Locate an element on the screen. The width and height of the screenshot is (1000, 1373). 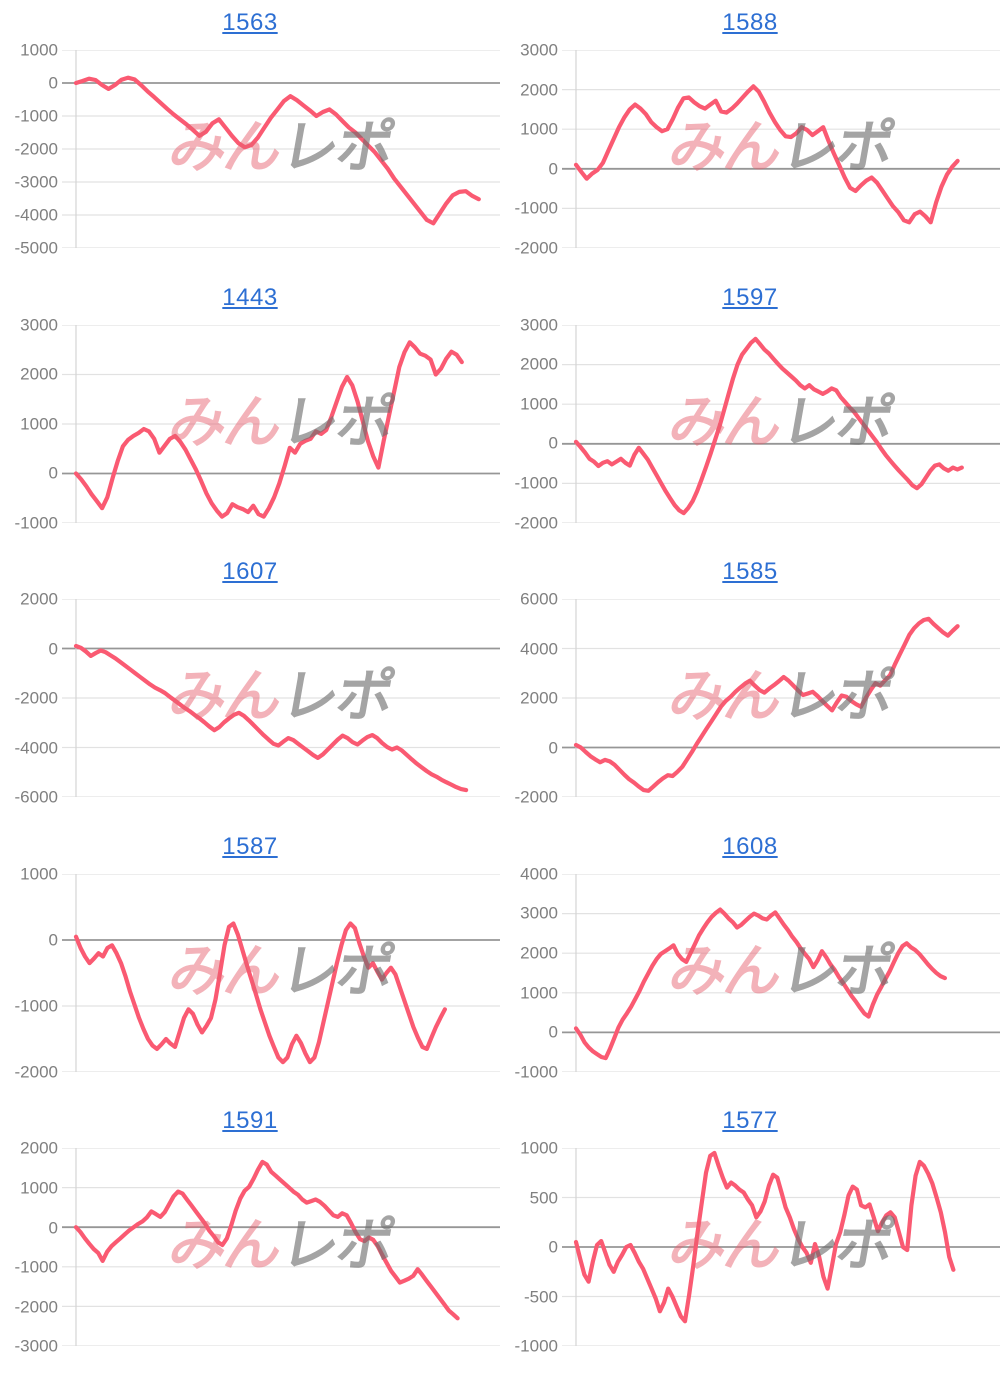
line-chart: 2000 0 -2000 -4000 -6000 みんレポ is located at coordinates (250, 698).